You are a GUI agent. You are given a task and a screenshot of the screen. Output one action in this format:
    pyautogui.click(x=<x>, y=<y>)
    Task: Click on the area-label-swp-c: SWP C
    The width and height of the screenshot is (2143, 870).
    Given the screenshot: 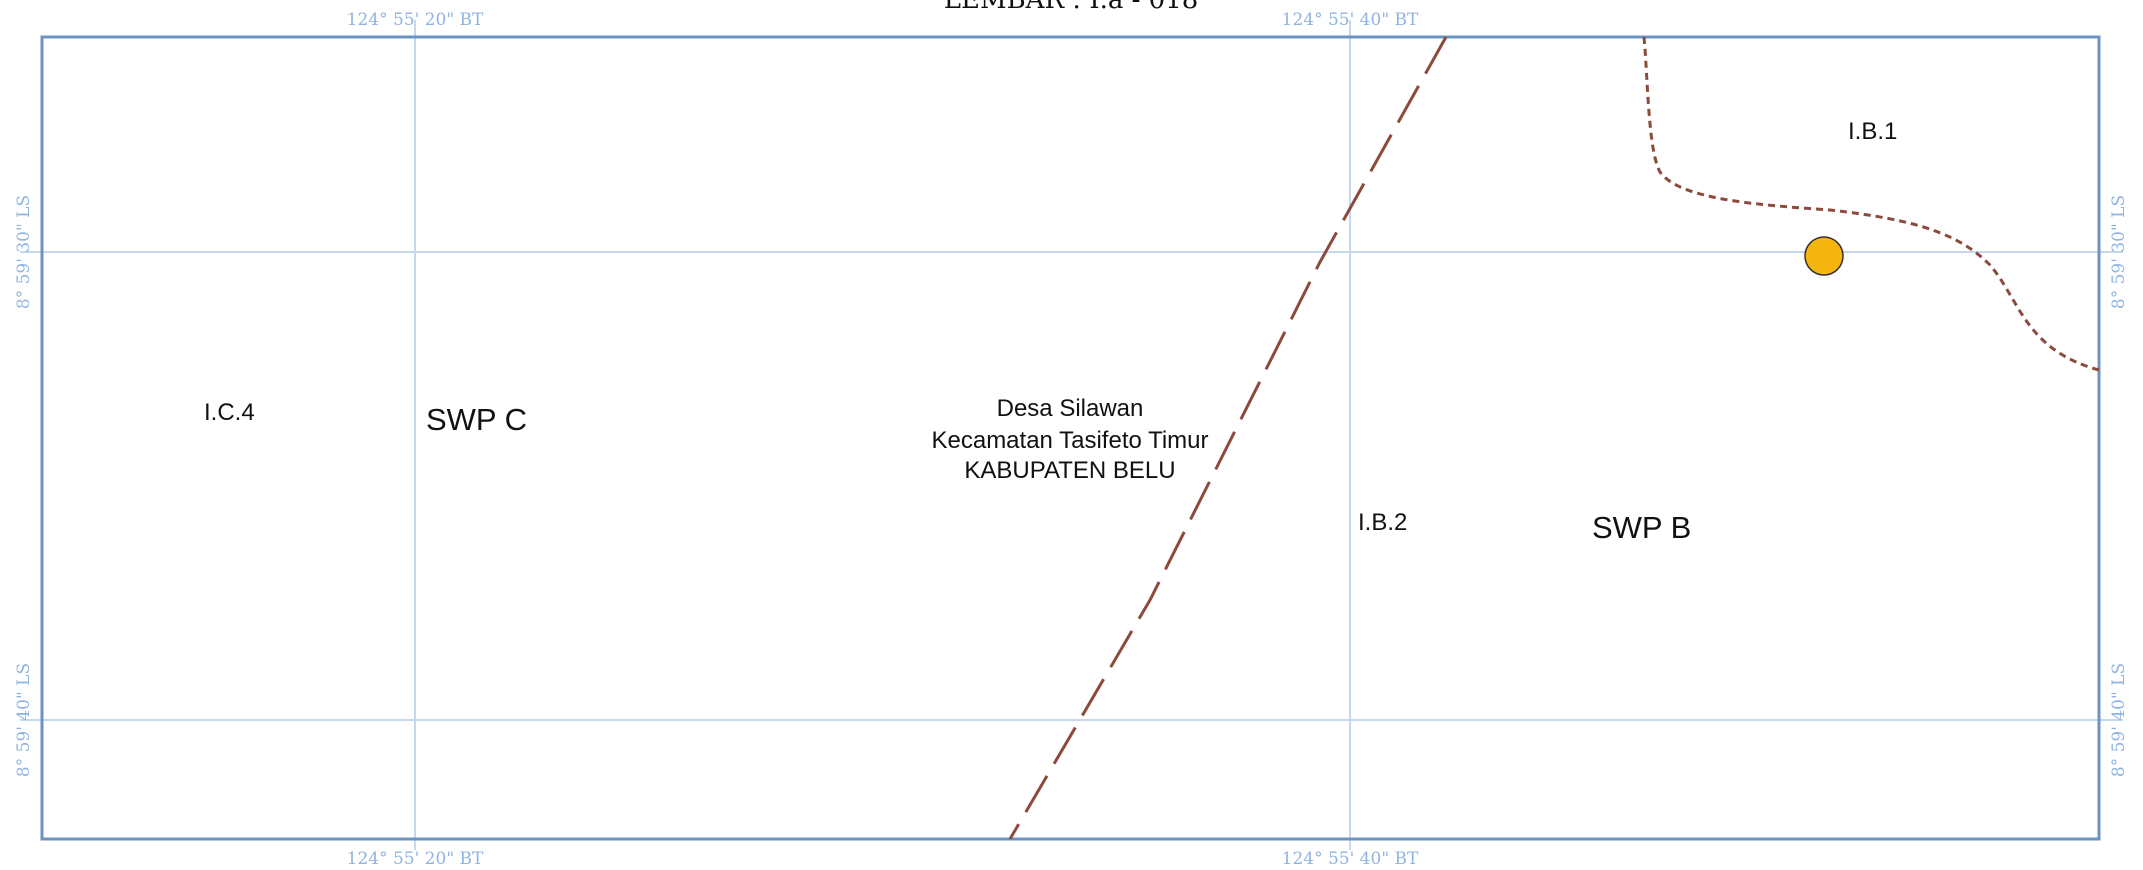 What is the action you would take?
    pyautogui.click(x=476, y=419)
    